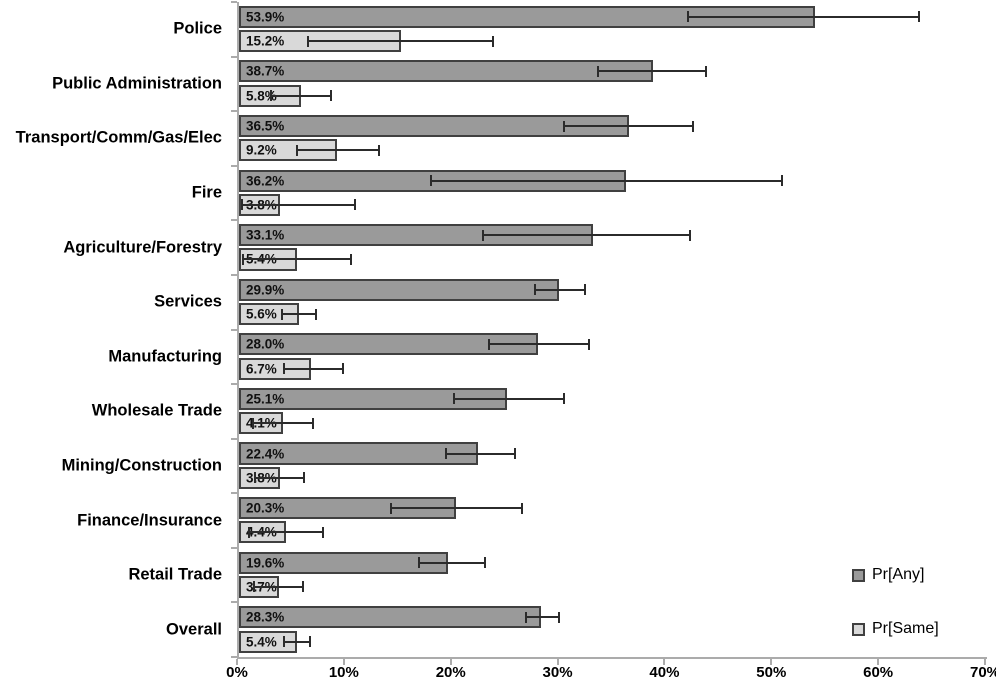 The image size is (996, 689). I want to click on bar-pr-any-police: 53.9%, so click(527, 16).